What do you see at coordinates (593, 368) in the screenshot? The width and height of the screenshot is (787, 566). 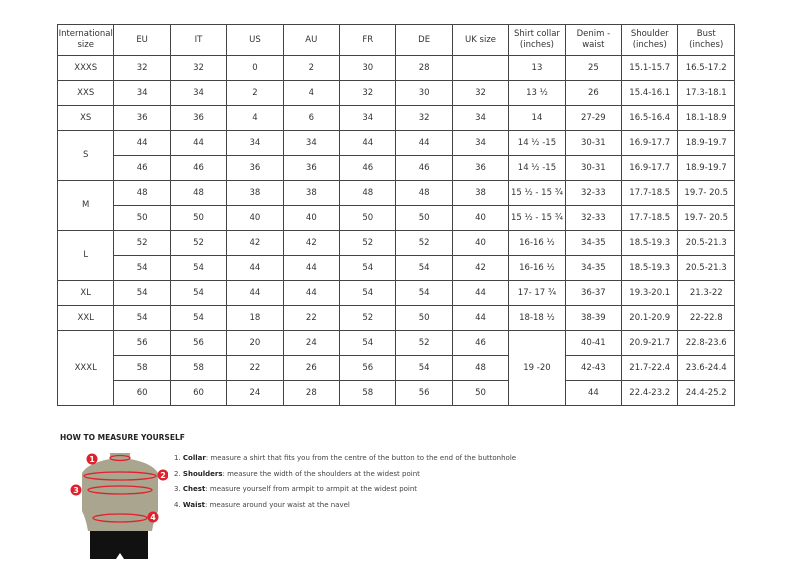 I see `table-cell: 42-43` at bounding box center [593, 368].